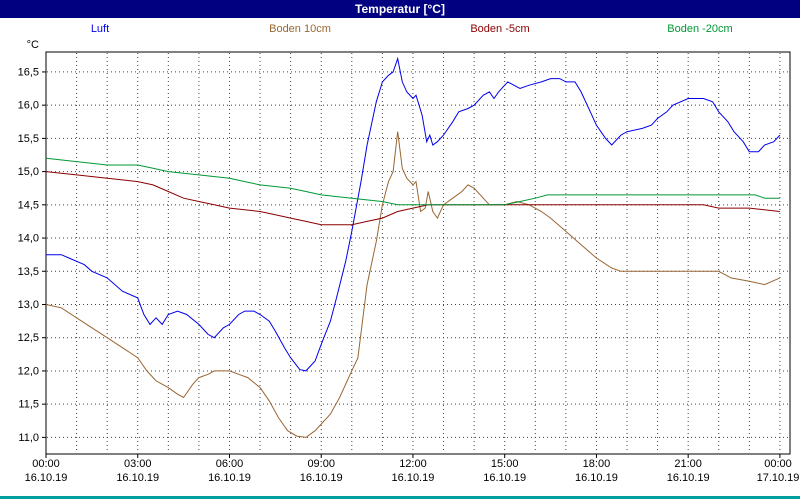 Image resolution: width=800 pixels, height=500 pixels. Describe the element at coordinates (28, 172) in the screenshot. I see `y-tick-label: 15,0` at that location.